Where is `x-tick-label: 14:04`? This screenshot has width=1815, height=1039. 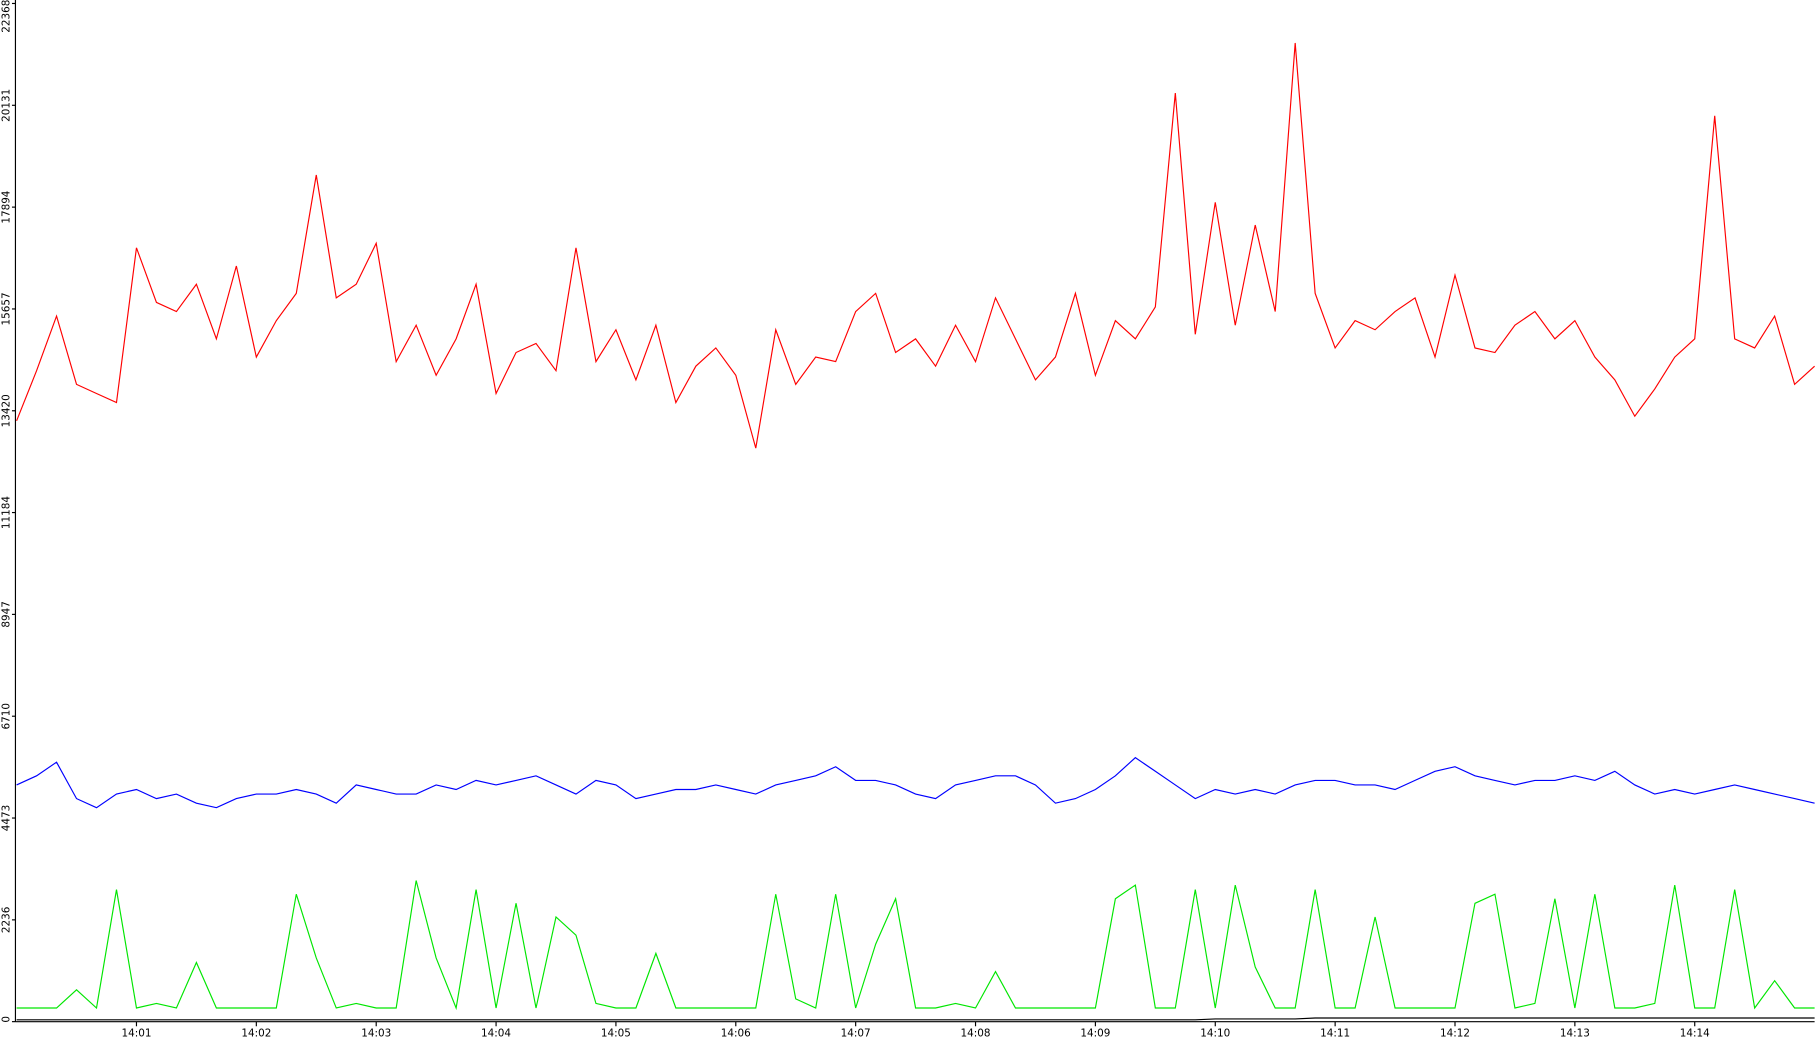
x-tick-label: 14:04 is located at coordinates (496, 1033).